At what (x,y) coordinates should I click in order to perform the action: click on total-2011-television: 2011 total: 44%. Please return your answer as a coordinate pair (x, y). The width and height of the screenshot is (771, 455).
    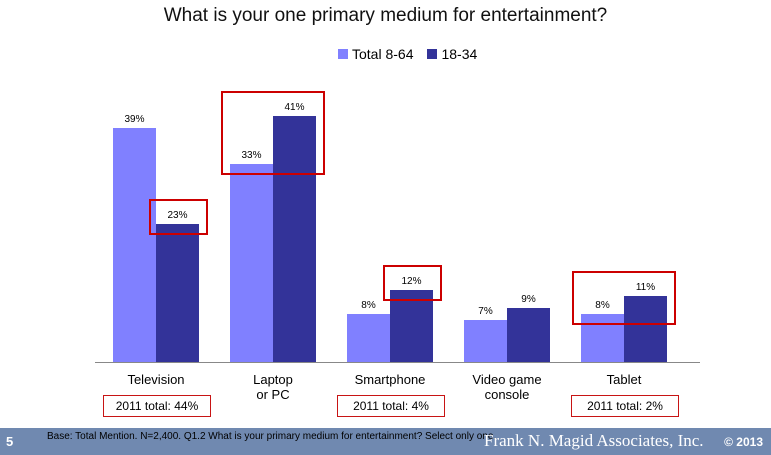
    Looking at the image, I should click on (157, 406).